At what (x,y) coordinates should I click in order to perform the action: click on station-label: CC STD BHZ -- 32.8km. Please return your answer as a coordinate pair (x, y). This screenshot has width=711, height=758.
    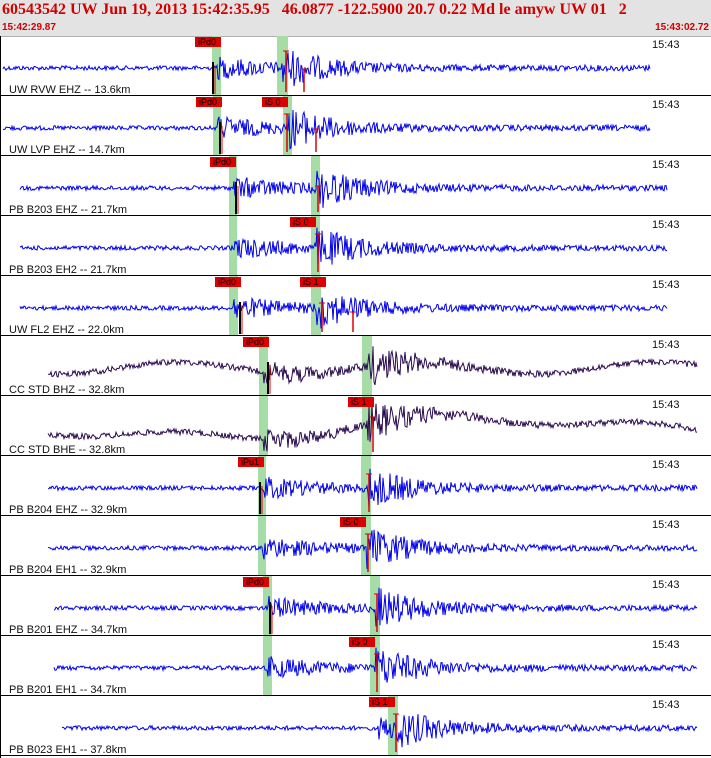
    Looking at the image, I should click on (67, 390).